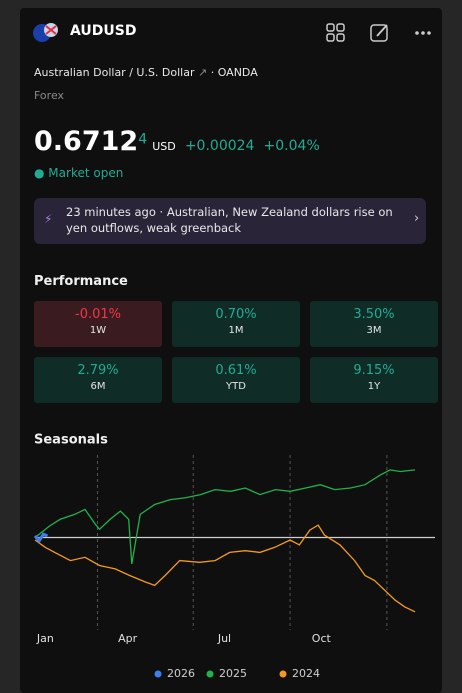  I want to click on performance-value: 2.79%, so click(98, 370).